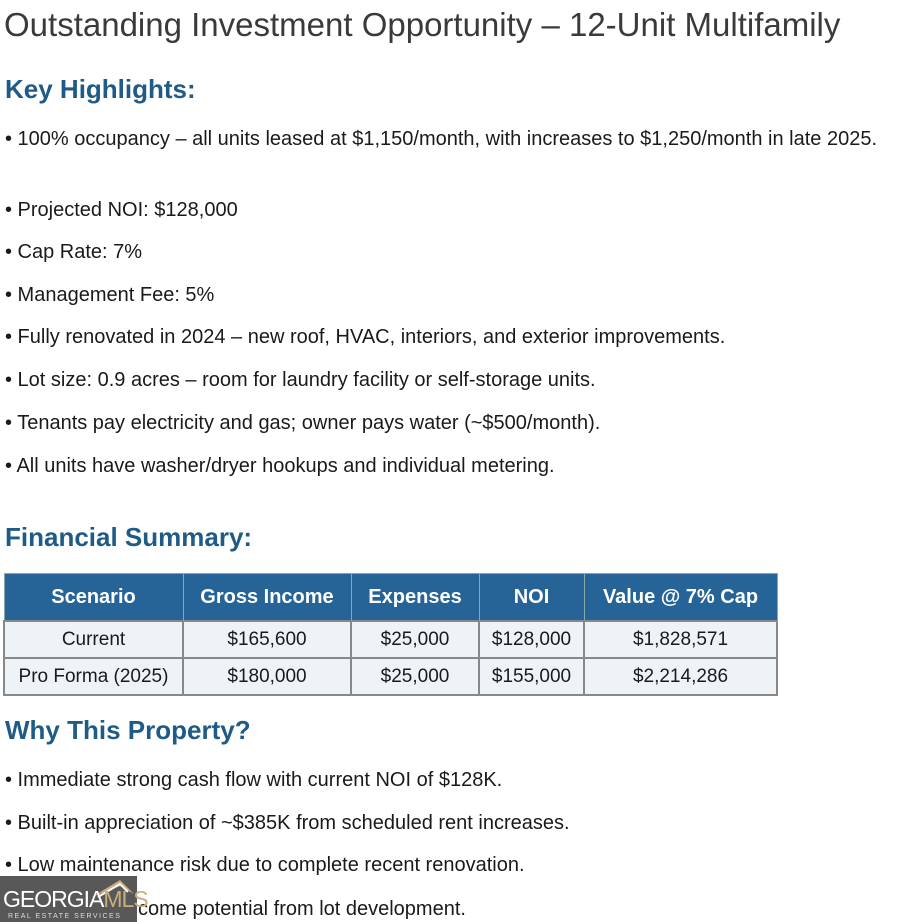 This screenshot has width=900, height=922. Describe the element at coordinates (93, 597) in the screenshot. I see `column-header: Scenario` at that location.